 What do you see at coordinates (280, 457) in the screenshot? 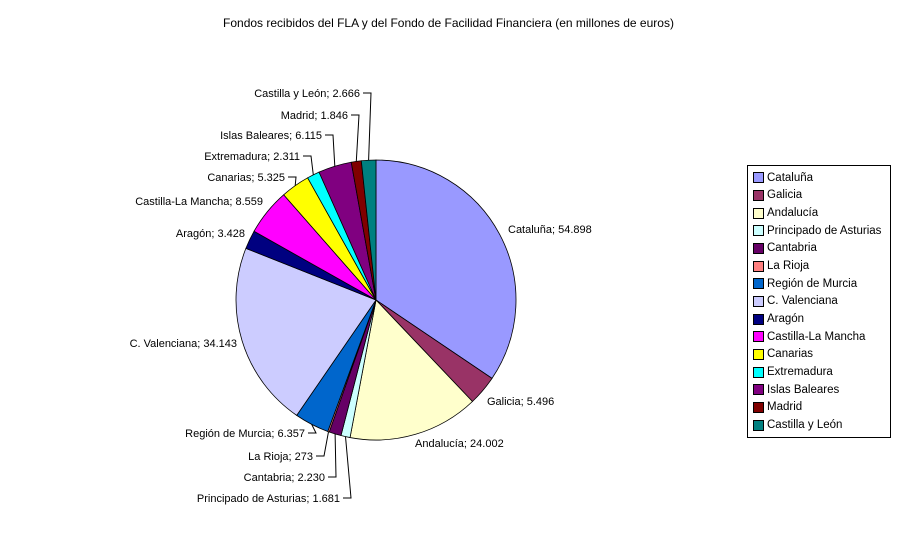
I see `slice-label-la-rioja: La Rioja; 273` at bounding box center [280, 457].